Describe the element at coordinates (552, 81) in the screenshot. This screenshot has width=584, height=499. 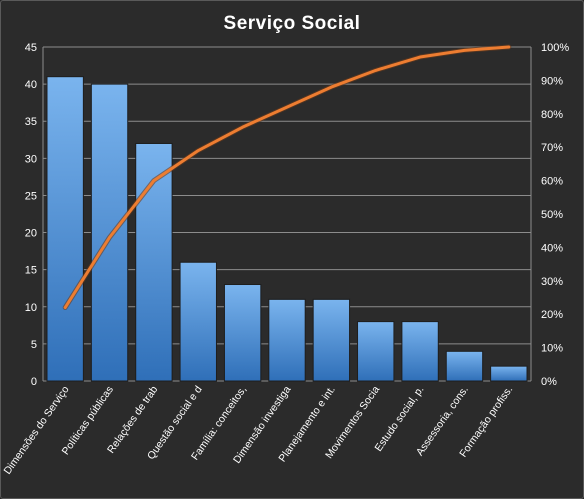
I see `right-tick-label: 90%` at that location.